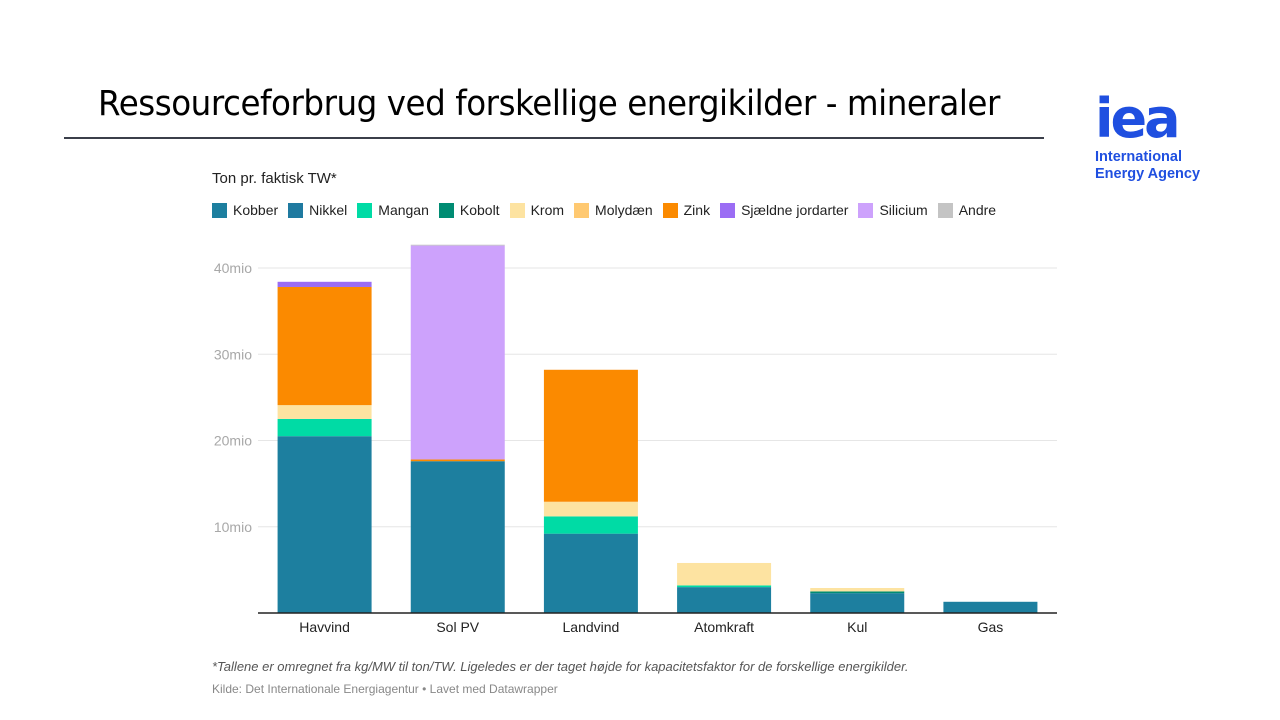  I want to click on iea-logo: iea International Energy Agency, so click(1155, 135).